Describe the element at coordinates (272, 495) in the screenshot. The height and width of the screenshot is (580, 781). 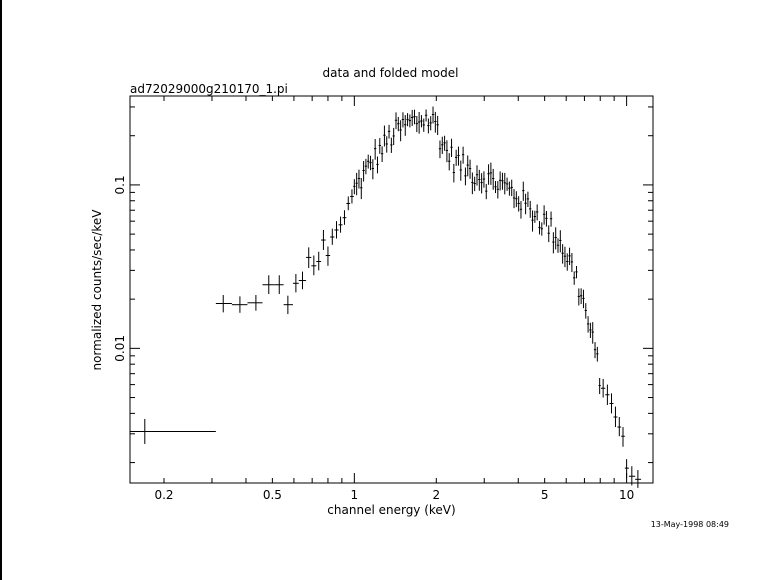
I see `x-tick-label: 0.5` at that location.